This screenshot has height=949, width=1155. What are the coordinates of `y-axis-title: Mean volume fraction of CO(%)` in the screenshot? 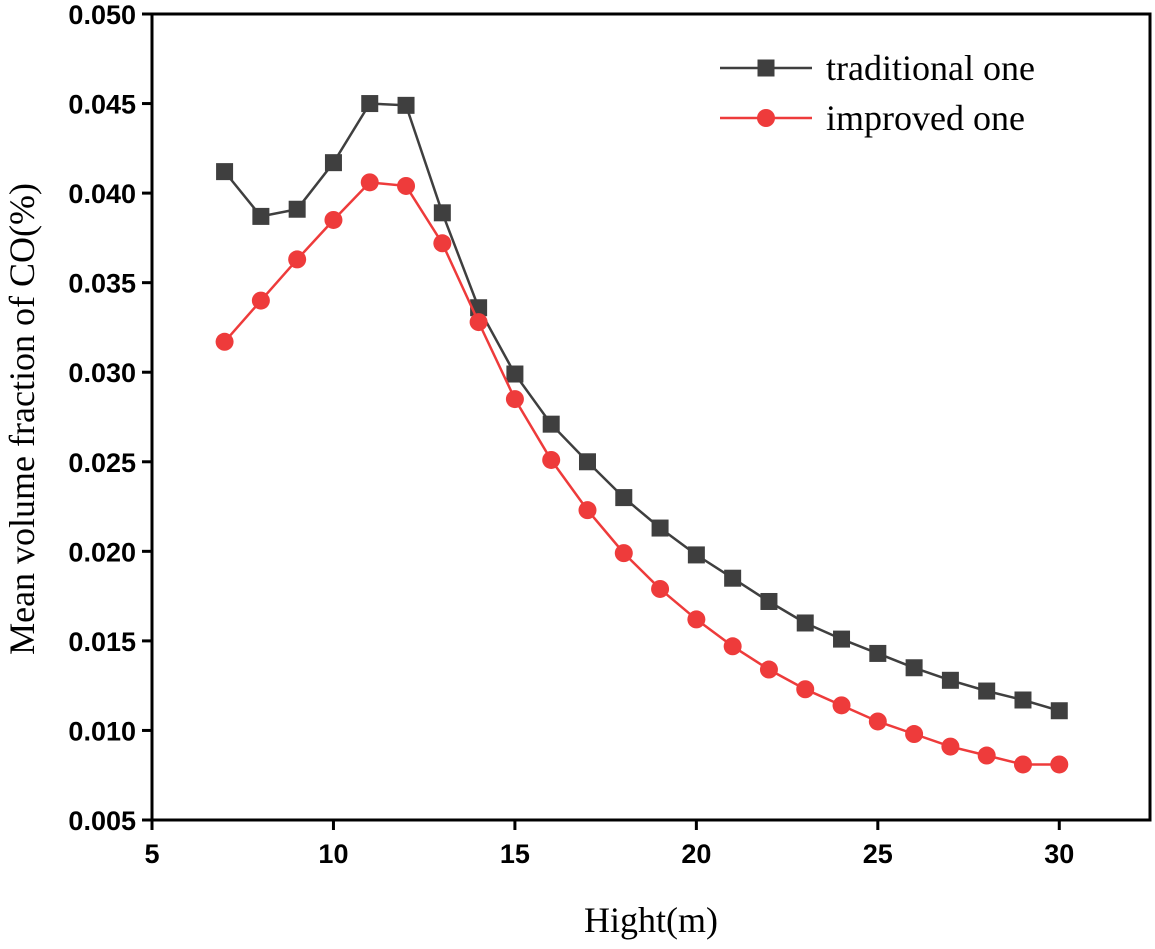 It's located at (22, 419).